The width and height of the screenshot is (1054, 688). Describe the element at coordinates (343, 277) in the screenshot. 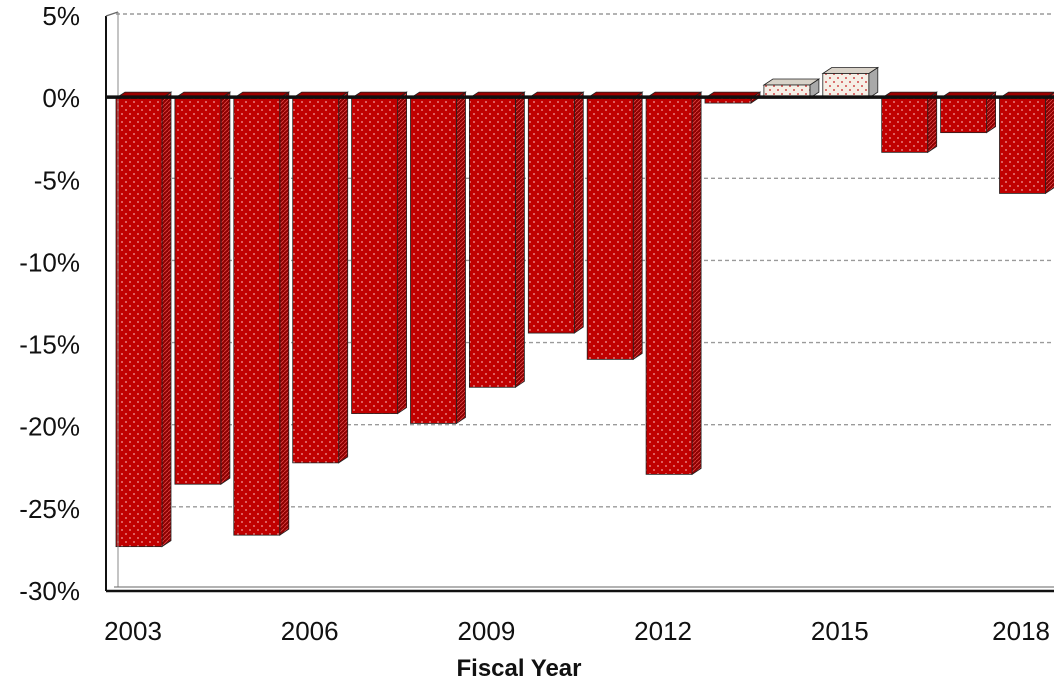

I see `bar-side-2006` at that location.